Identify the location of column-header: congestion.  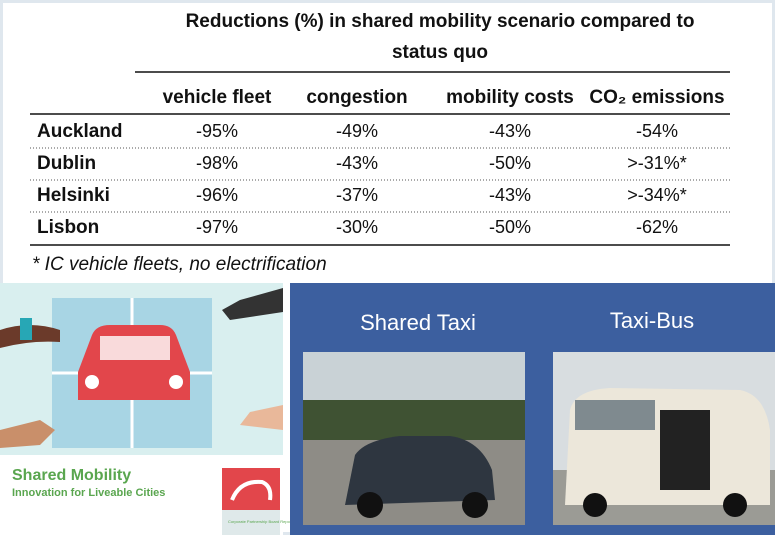
(356, 97).